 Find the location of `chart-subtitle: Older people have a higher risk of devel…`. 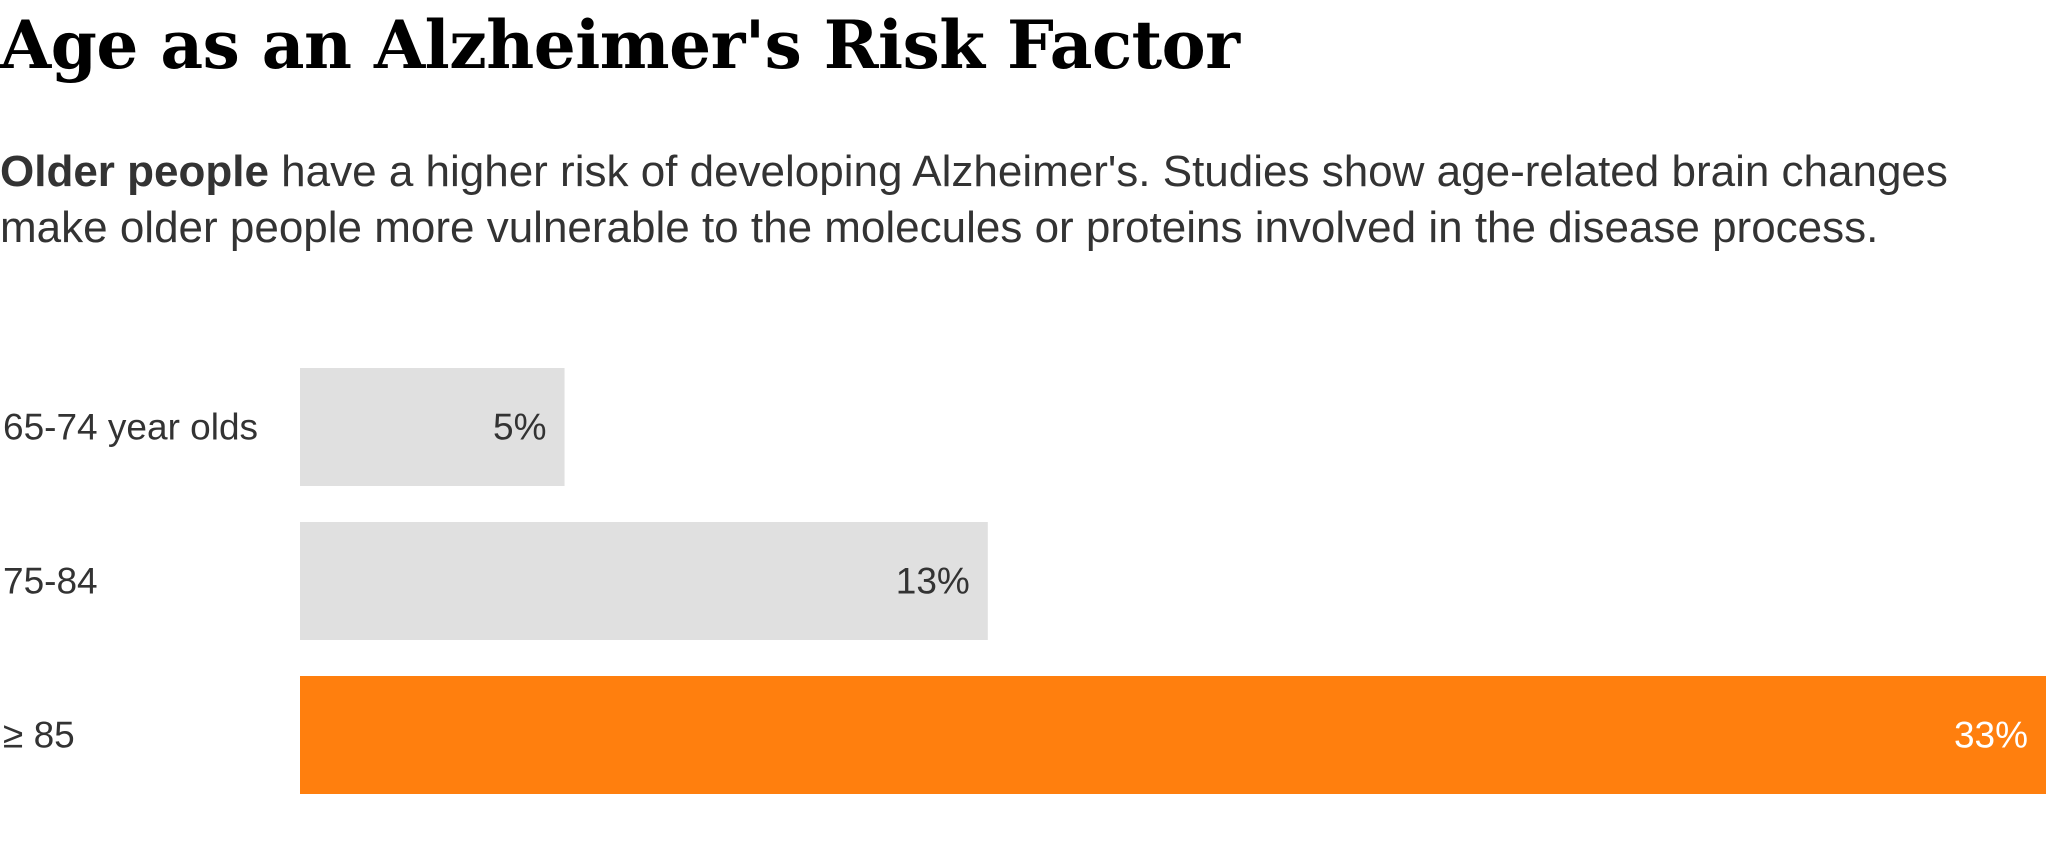

chart-subtitle: Older people have a higher risk of devel… is located at coordinates (980, 200).